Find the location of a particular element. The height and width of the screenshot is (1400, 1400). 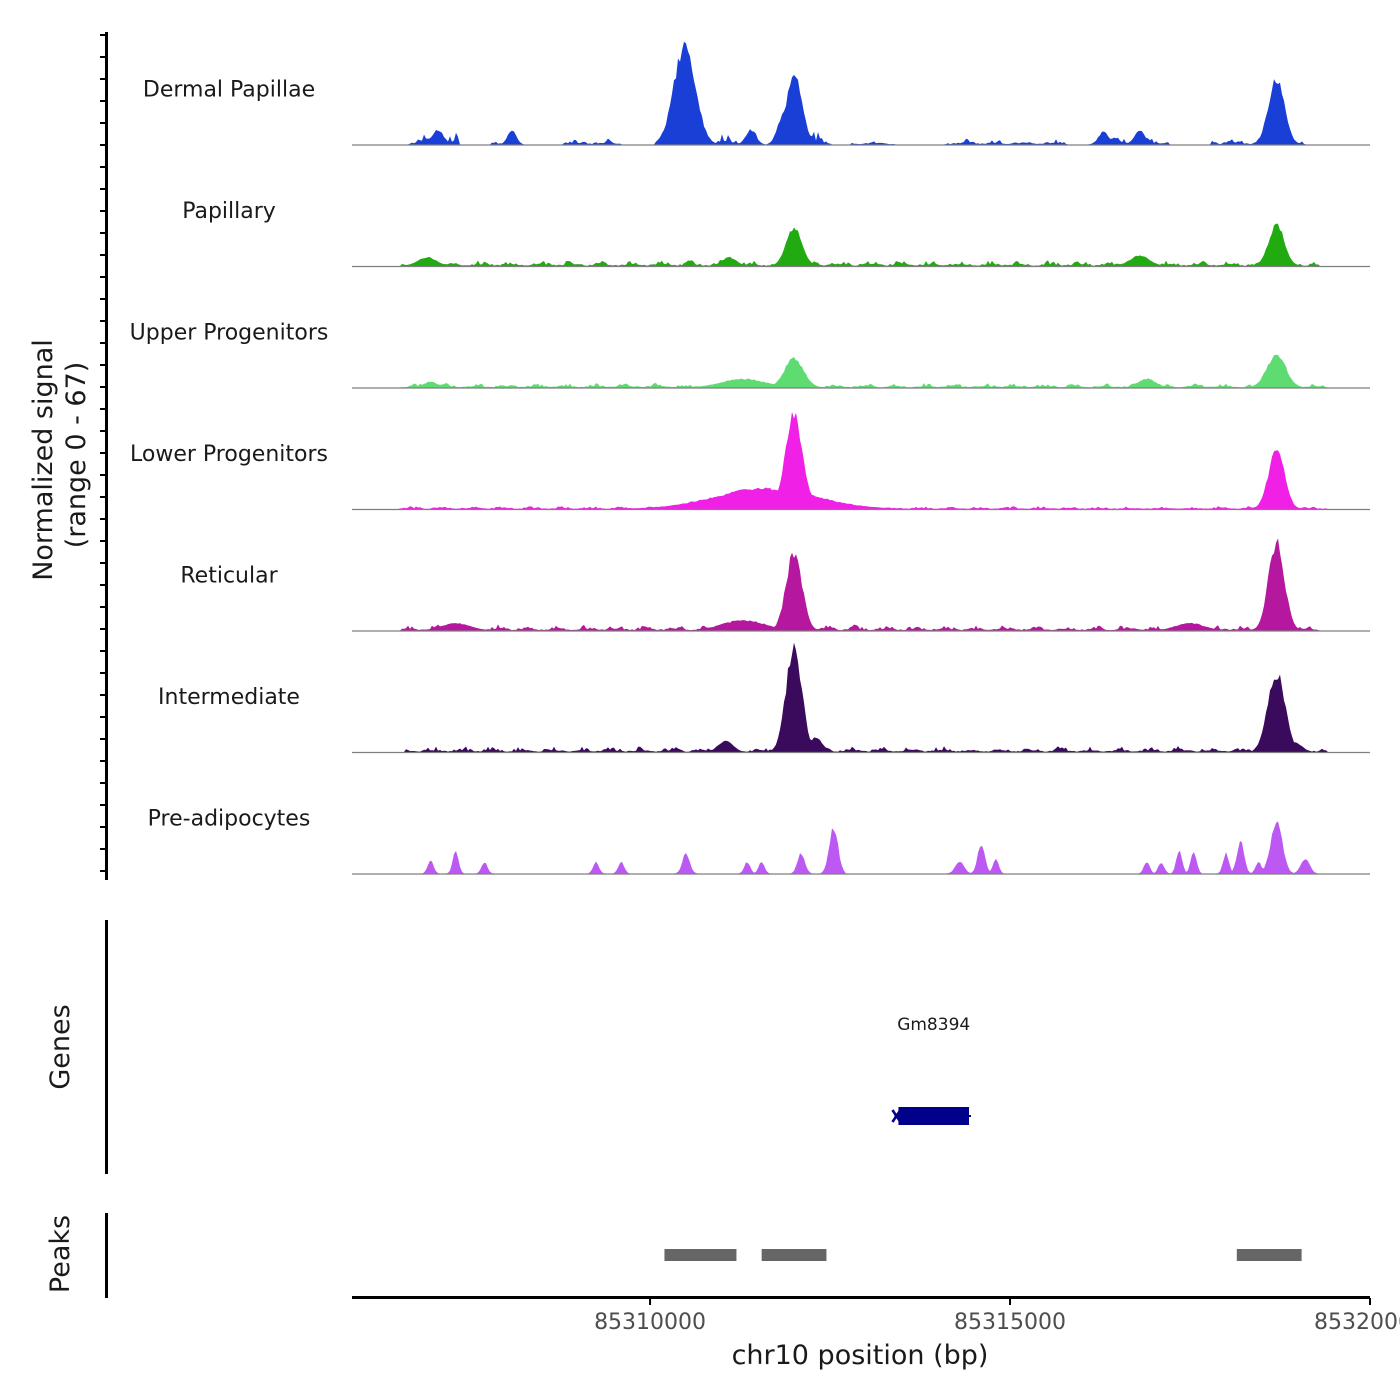

track-reticular: Reticular is located at coordinates (775, 585).